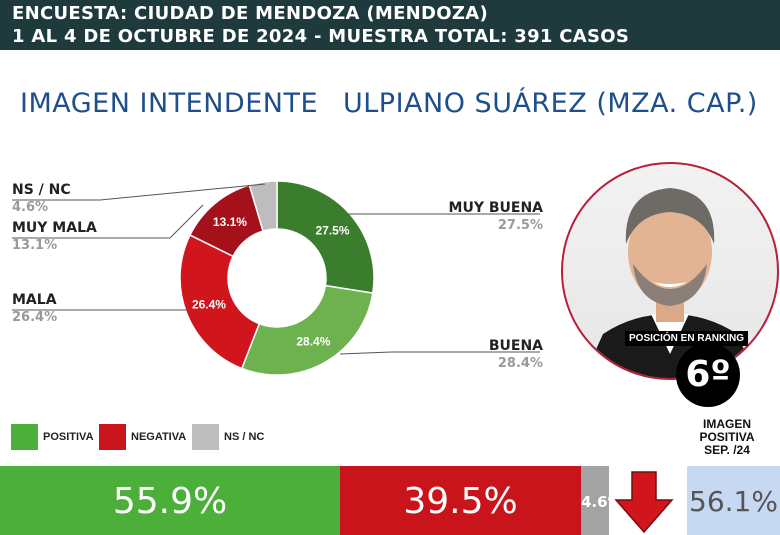  I want to click on bar-negativa-label: 39.5%, so click(460, 501).